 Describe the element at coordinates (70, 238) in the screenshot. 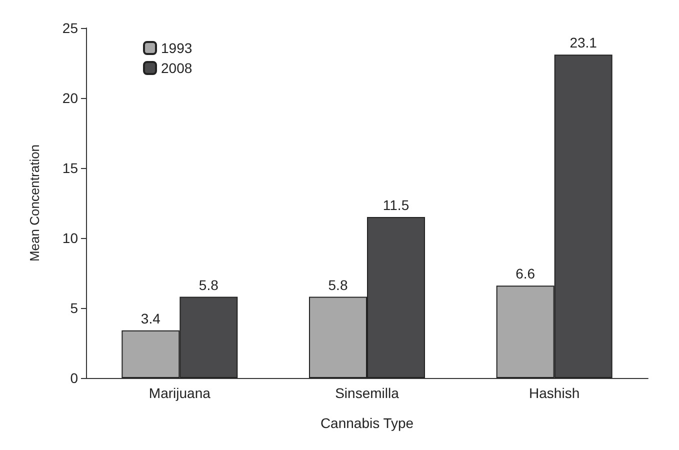

I see `y-tick-label: 10` at that location.